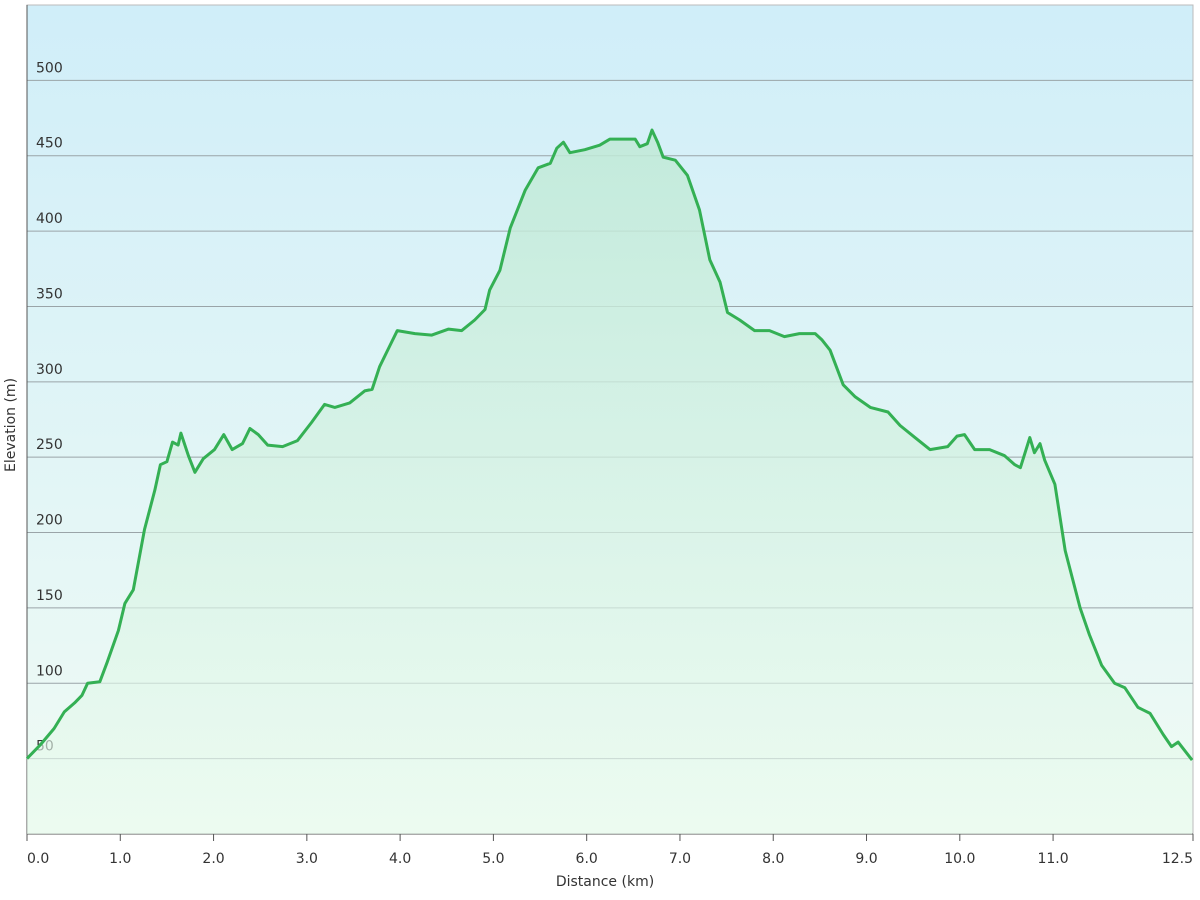 The height and width of the screenshot is (900, 1200). What do you see at coordinates (307, 859) in the screenshot?
I see `x-tick-label: 3.0` at bounding box center [307, 859].